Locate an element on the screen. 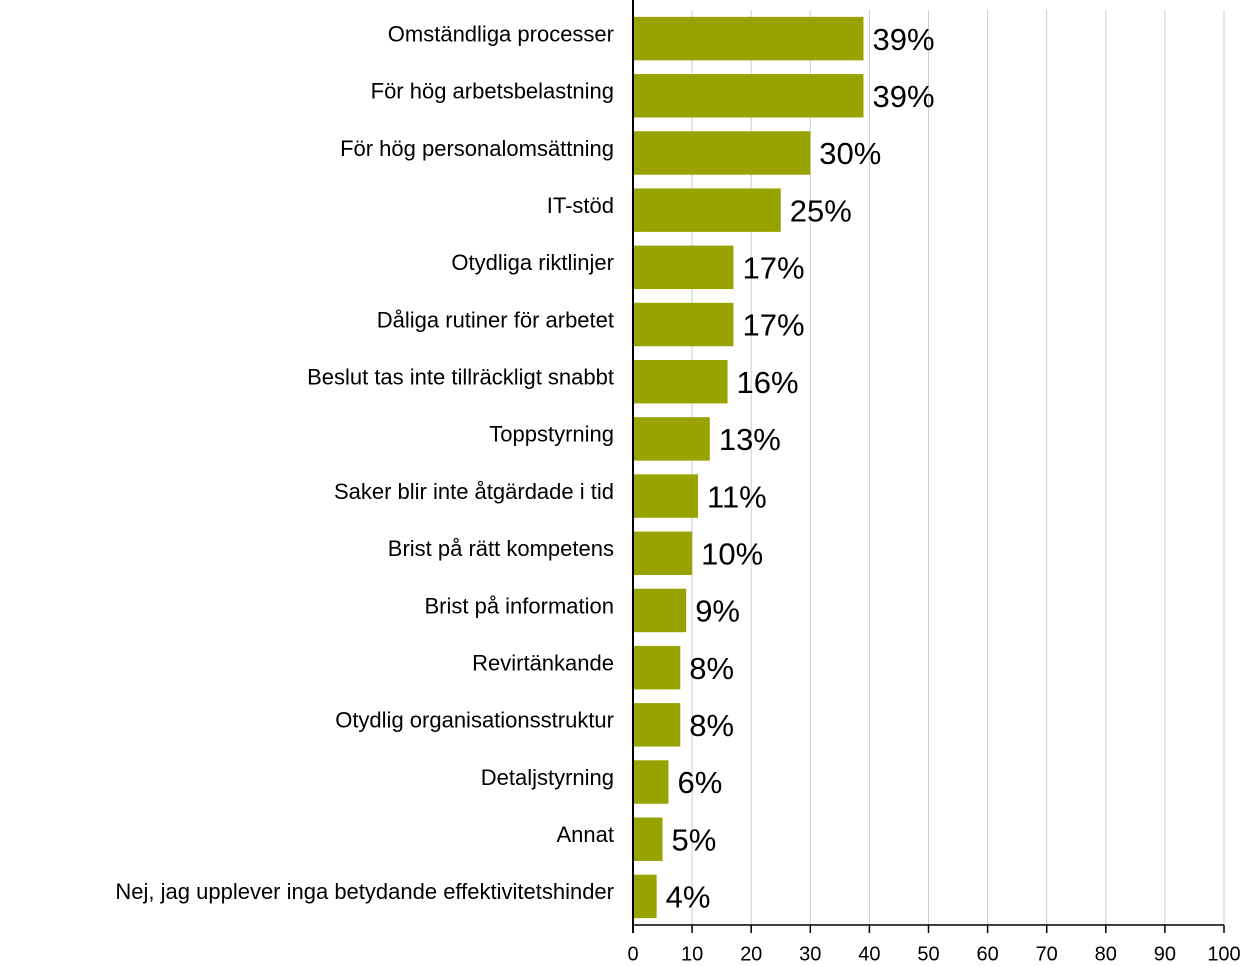  value-label: 10% is located at coordinates (732, 553).